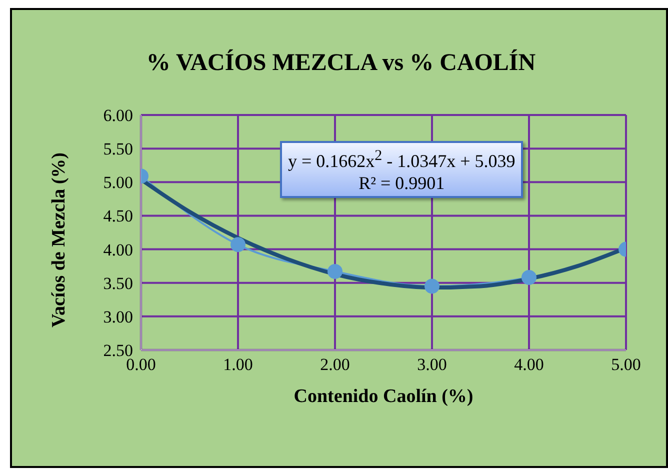  What do you see at coordinates (118, 316) in the screenshot?
I see `y-tick-label: 3.00` at bounding box center [118, 316].